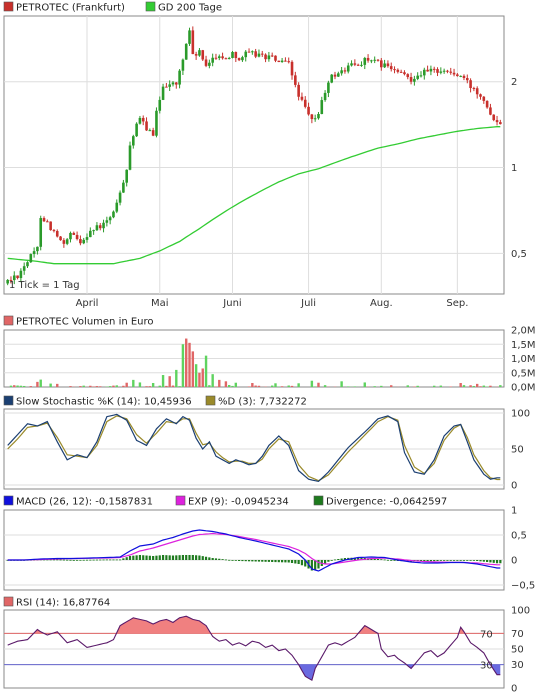 The image size is (545, 698). I want to click on volume-grid, so click(254, 358).